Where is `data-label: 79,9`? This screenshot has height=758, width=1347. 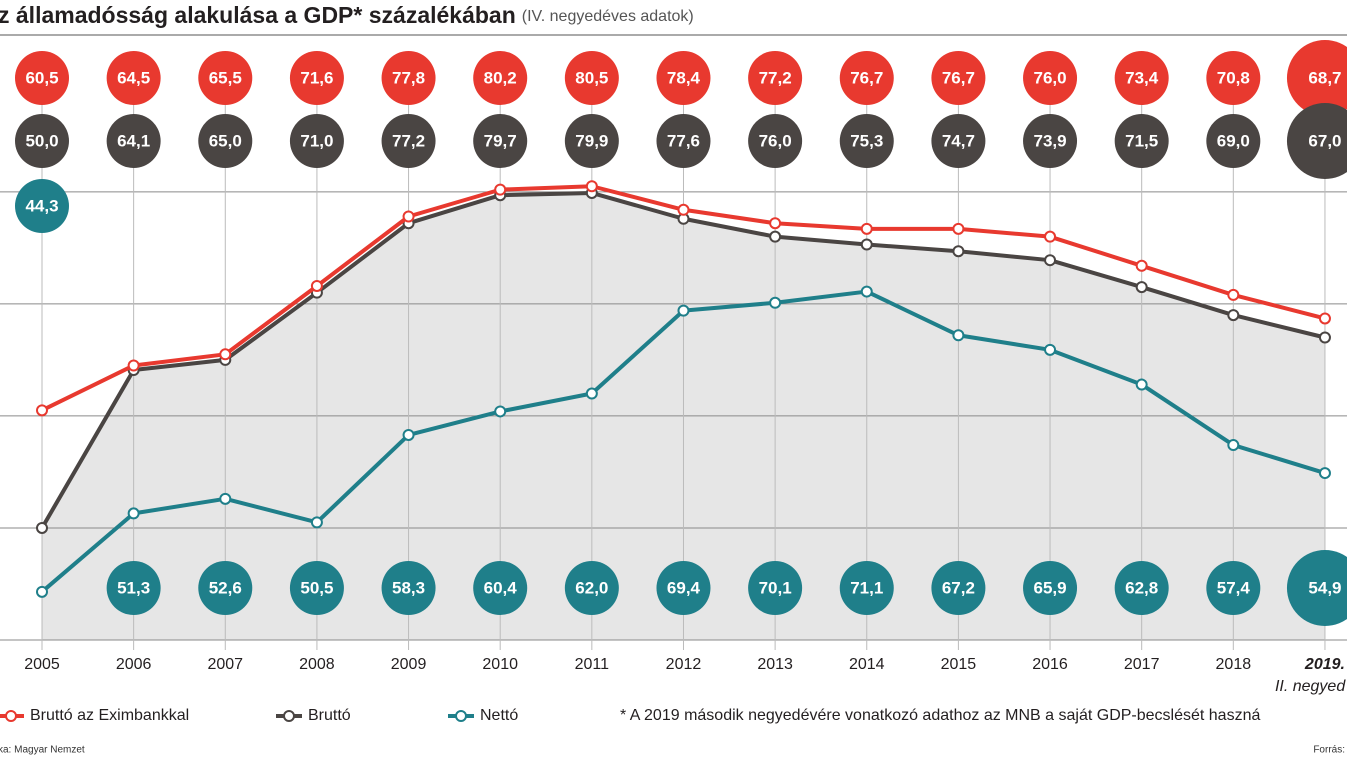 data-label: 79,9 is located at coordinates (591, 140).